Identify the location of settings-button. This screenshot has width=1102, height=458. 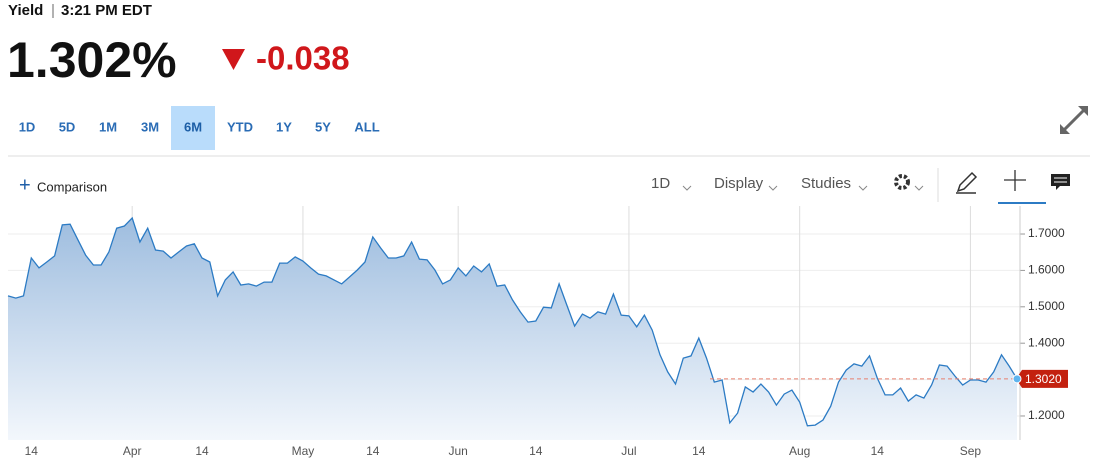
(909, 182).